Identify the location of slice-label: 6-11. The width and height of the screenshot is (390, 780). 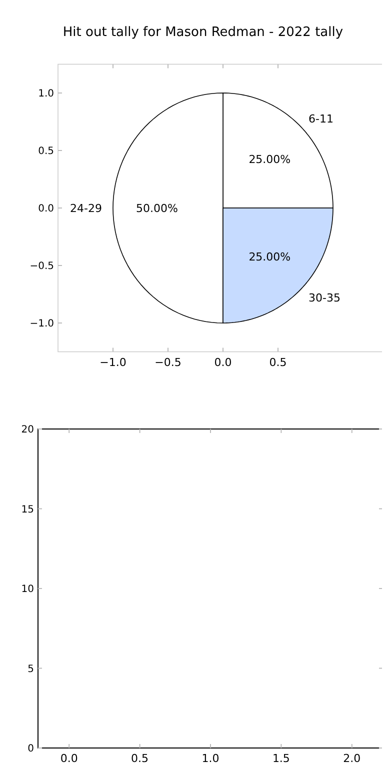
(321, 119).